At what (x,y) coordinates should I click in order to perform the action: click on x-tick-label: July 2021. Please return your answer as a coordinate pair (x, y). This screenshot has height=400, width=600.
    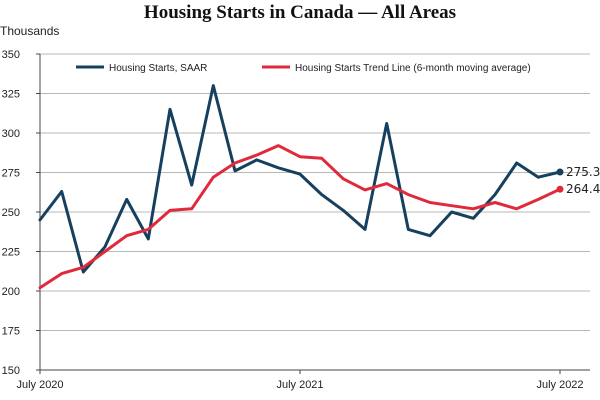
    Looking at the image, I should click on (299, 385).